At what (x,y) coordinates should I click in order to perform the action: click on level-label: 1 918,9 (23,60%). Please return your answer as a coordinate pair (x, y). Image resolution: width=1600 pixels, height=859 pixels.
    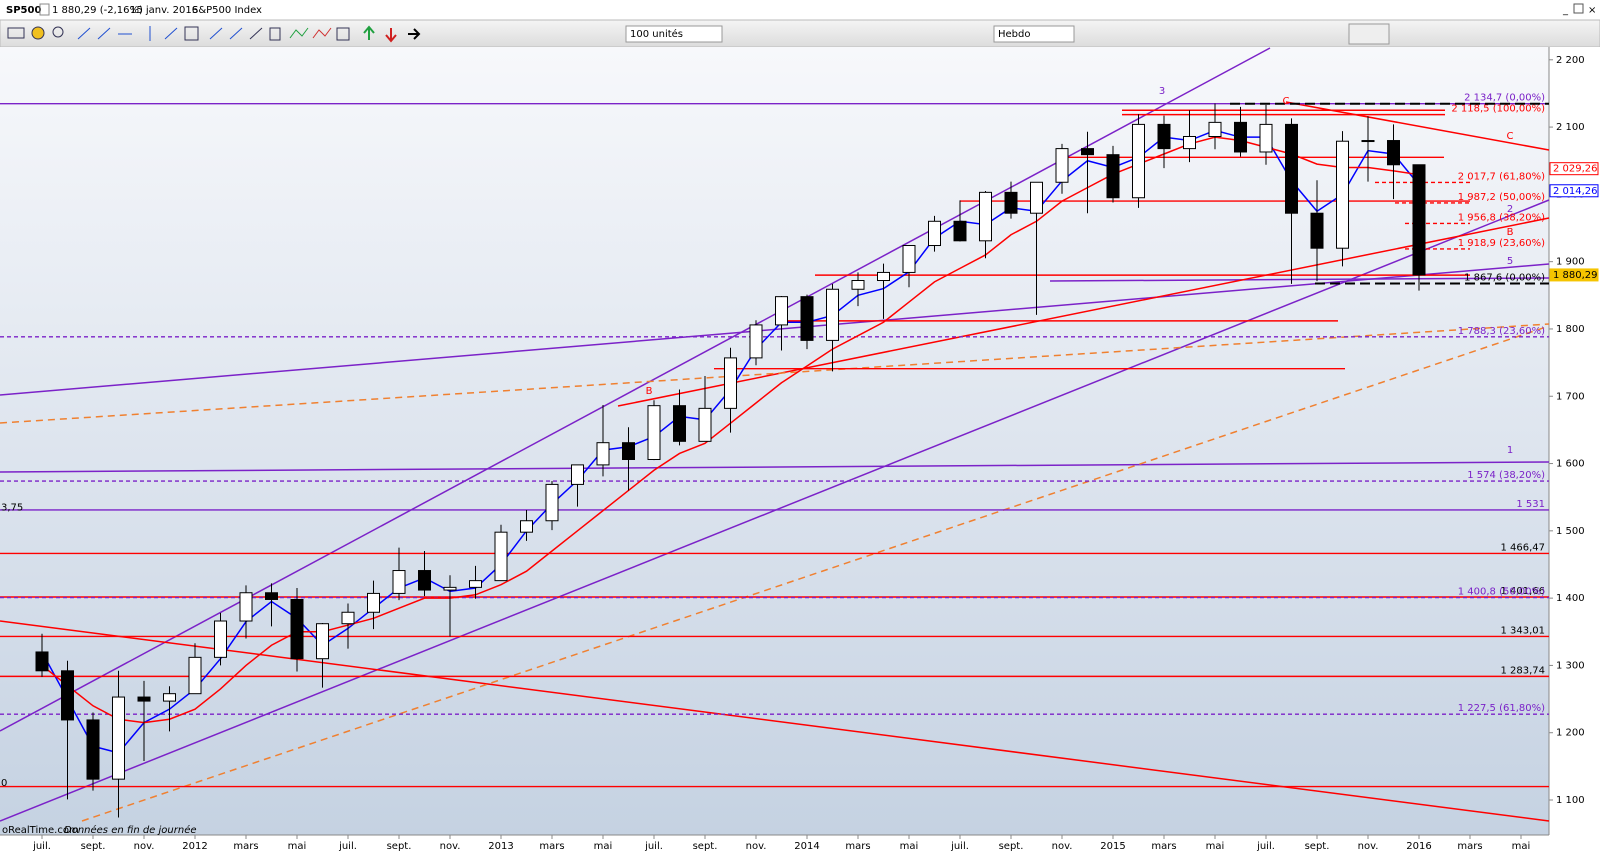
    Looking at the image, I should click on (1501, 243).